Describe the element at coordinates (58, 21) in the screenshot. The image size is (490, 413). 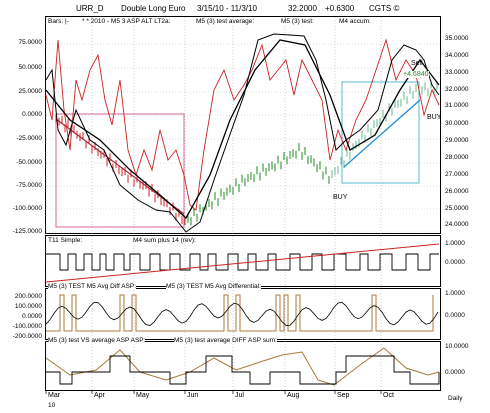
I see `legend-bars: Bars: |-` at that location.